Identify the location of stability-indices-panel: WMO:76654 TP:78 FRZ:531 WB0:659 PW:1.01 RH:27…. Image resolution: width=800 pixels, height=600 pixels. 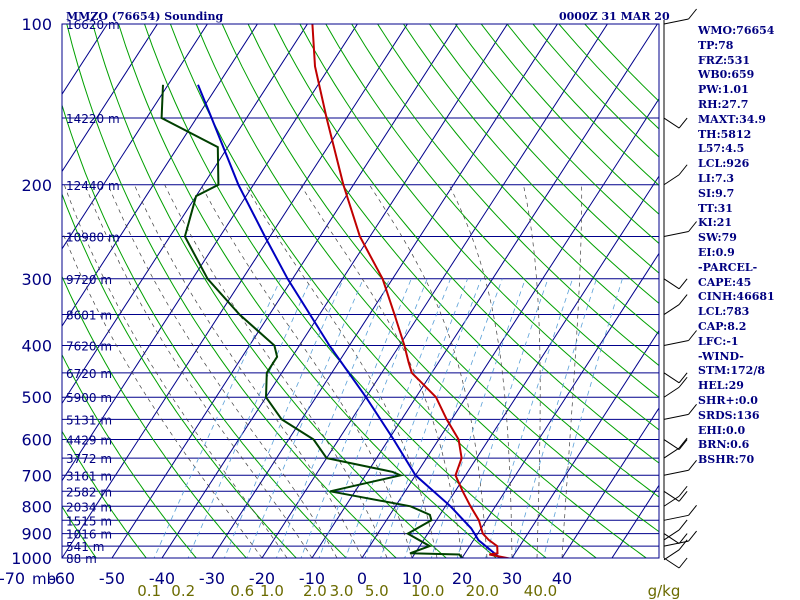
(749, 246).